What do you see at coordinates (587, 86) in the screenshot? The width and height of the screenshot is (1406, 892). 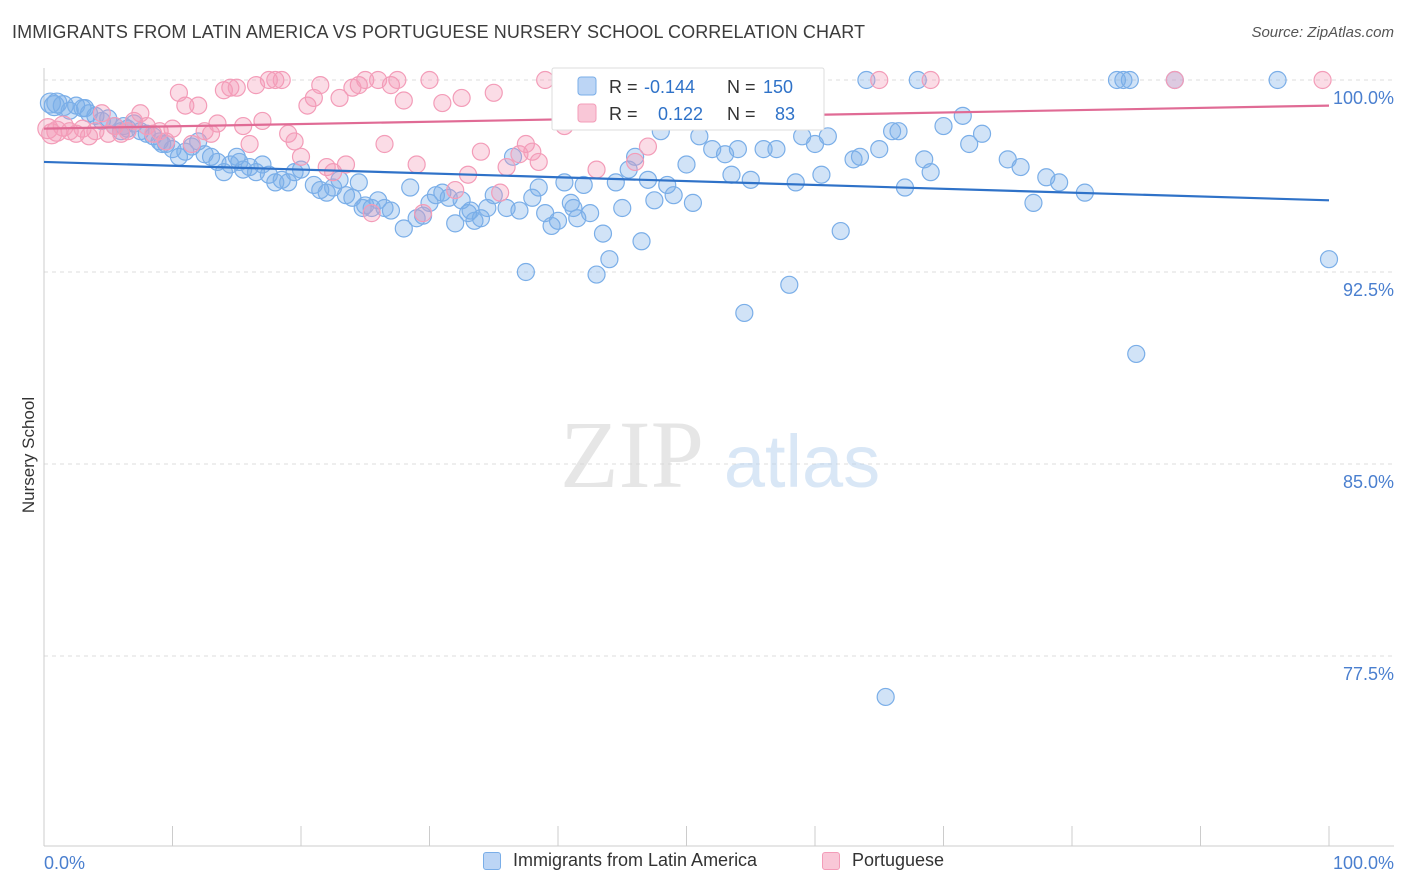 I see `legend-swatch-latin-america` at bounding box center [587, 86].